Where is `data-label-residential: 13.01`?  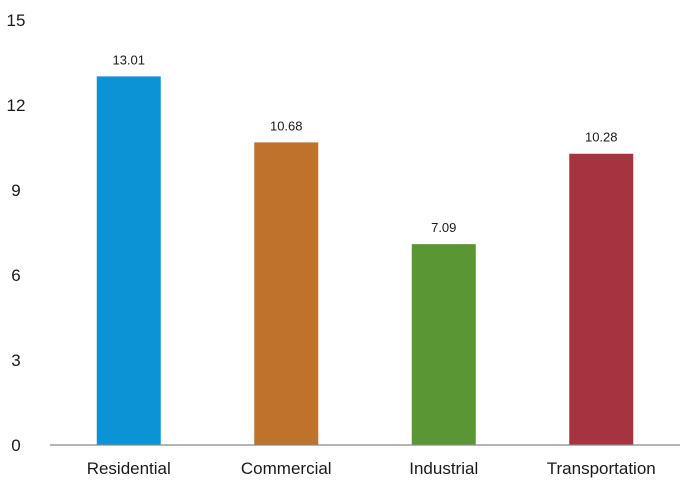
data-label-residential: 13.01 is located at coordinates (128, 59).